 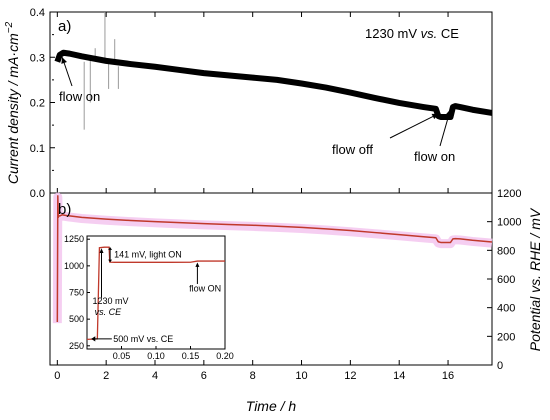 What do you see at coordinates (399, 376) in the screenshot?
I see `b-xtick-label: 14` at bounding box center [399, 376].